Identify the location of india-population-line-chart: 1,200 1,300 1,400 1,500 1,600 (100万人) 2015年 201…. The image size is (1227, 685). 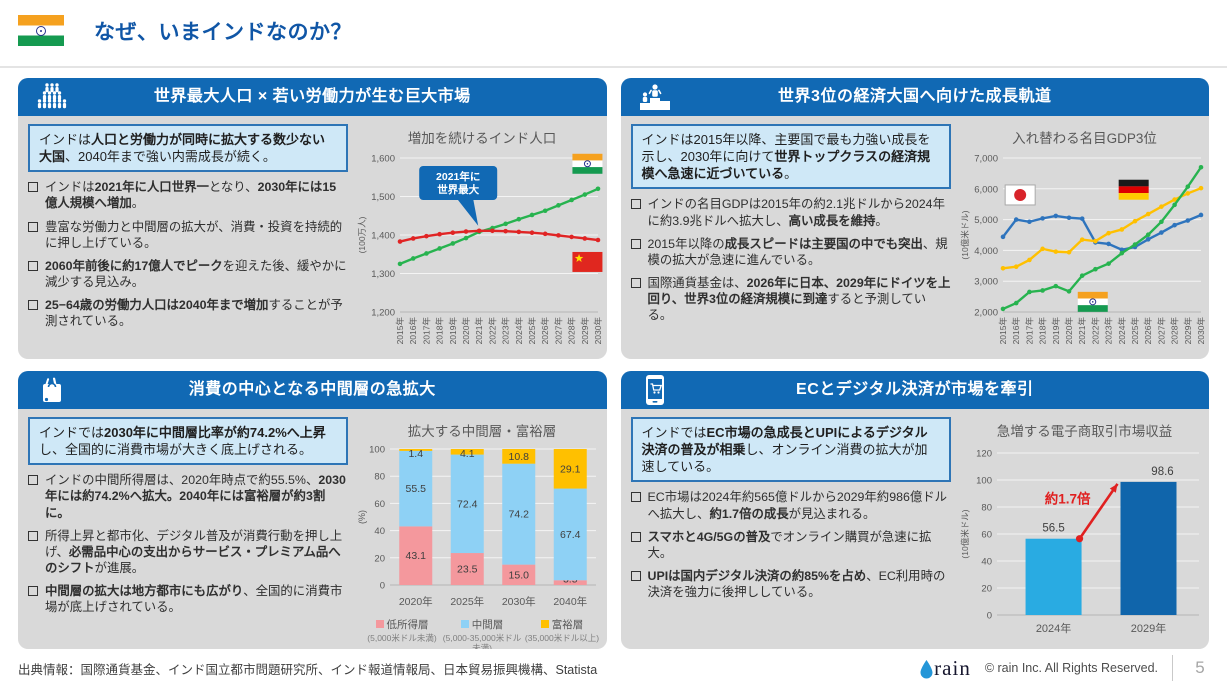
(481, 253).